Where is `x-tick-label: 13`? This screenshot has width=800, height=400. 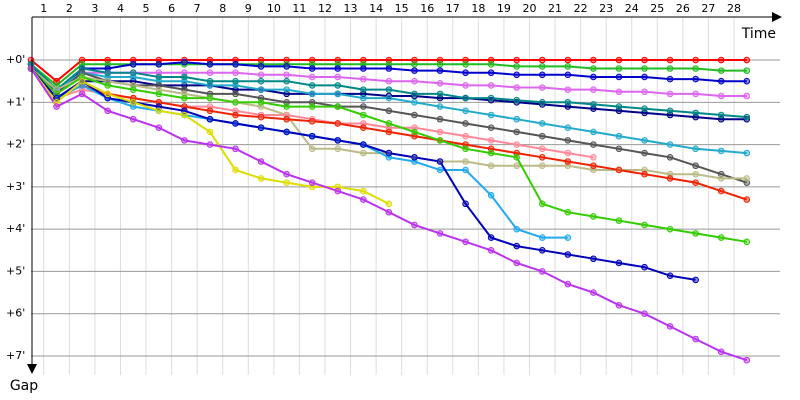
x-tick-label: 13 is located at coordinates (351, 8).